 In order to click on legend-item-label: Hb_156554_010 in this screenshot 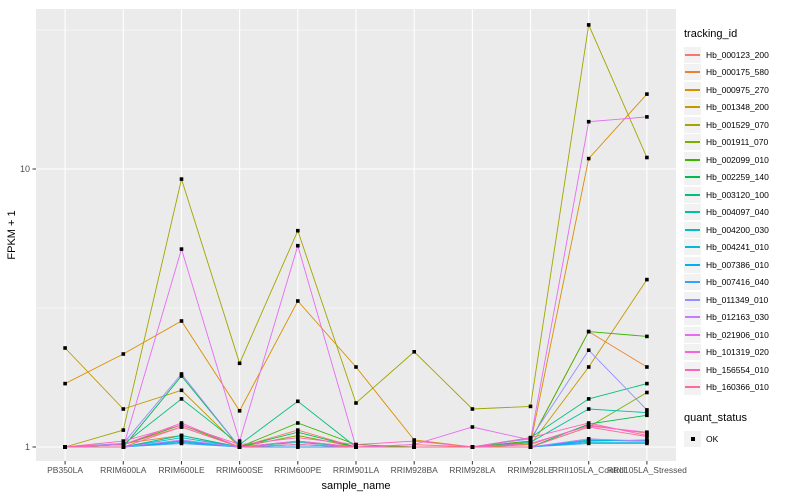, I will do `click(737, 369)`.